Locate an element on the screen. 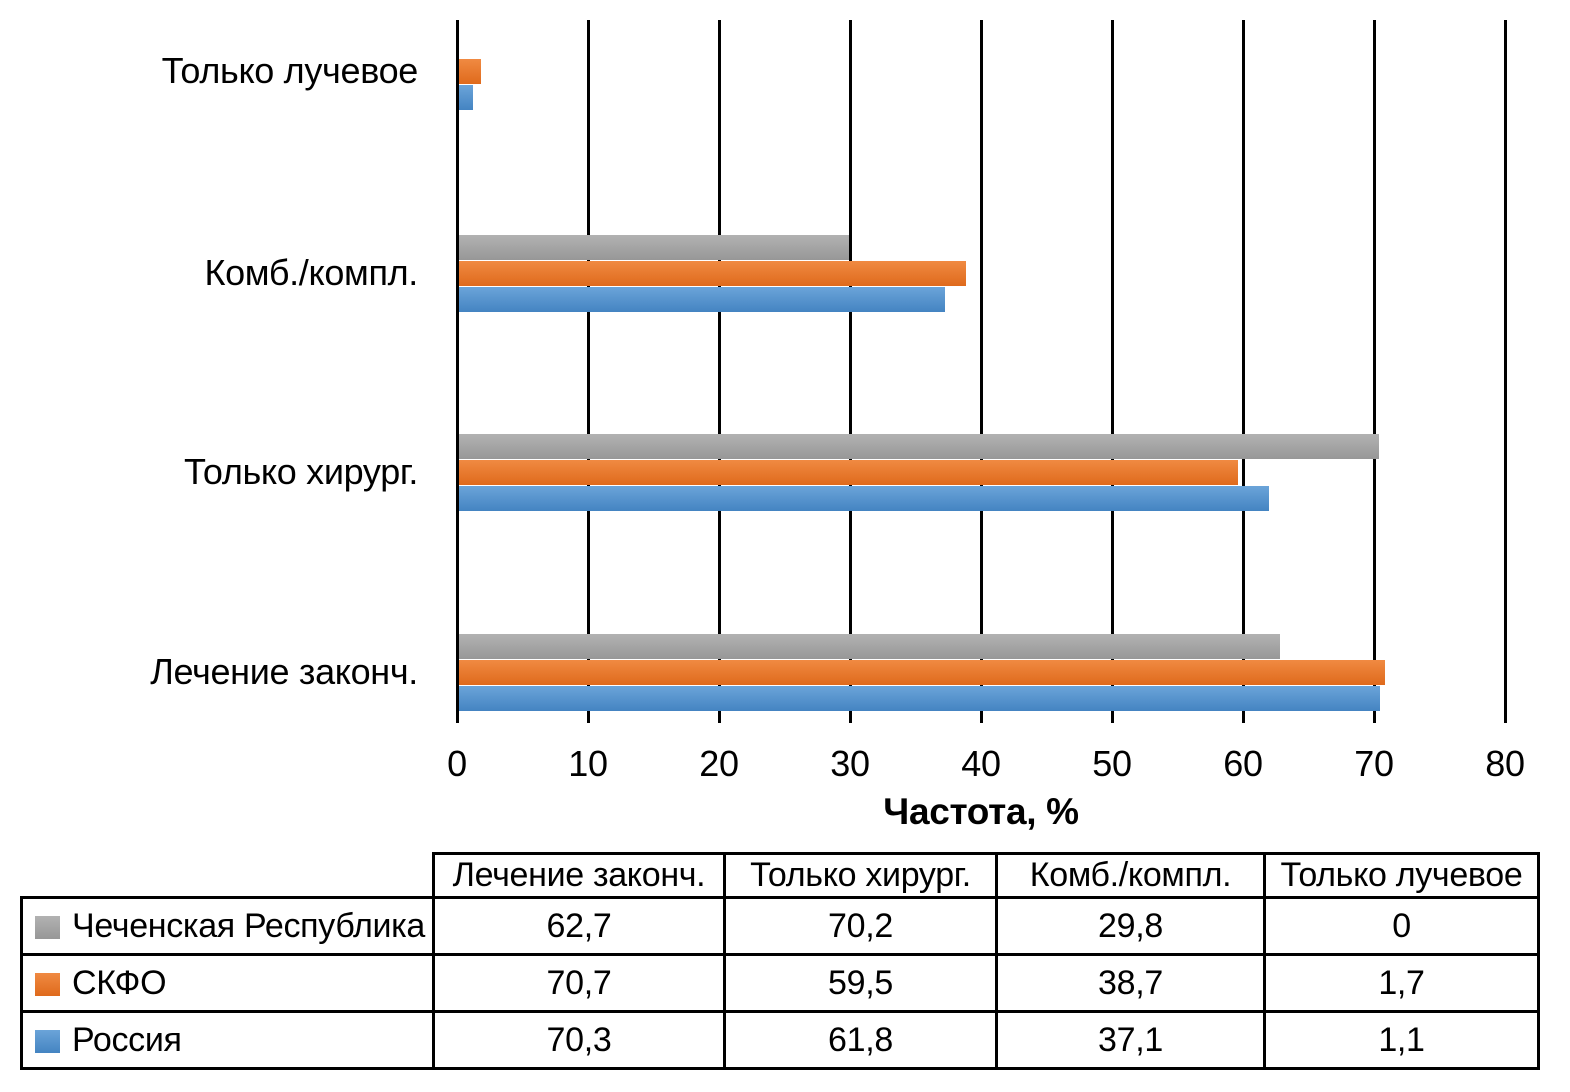  x-axis-title: Частота, % is located at coordinates (981, 811).